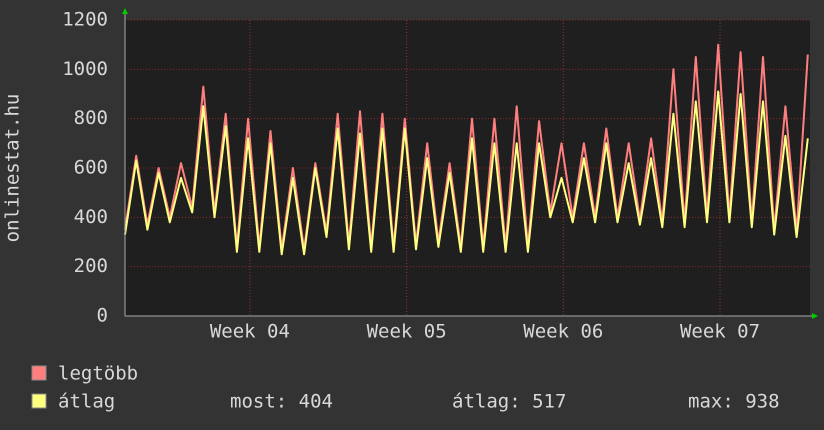 This screenshot has height=430, width=824. What do you see at coordinates (407, 332) in the screenshot?
I see `x-tick-label: Week 05` at bounding box center [407, 332].